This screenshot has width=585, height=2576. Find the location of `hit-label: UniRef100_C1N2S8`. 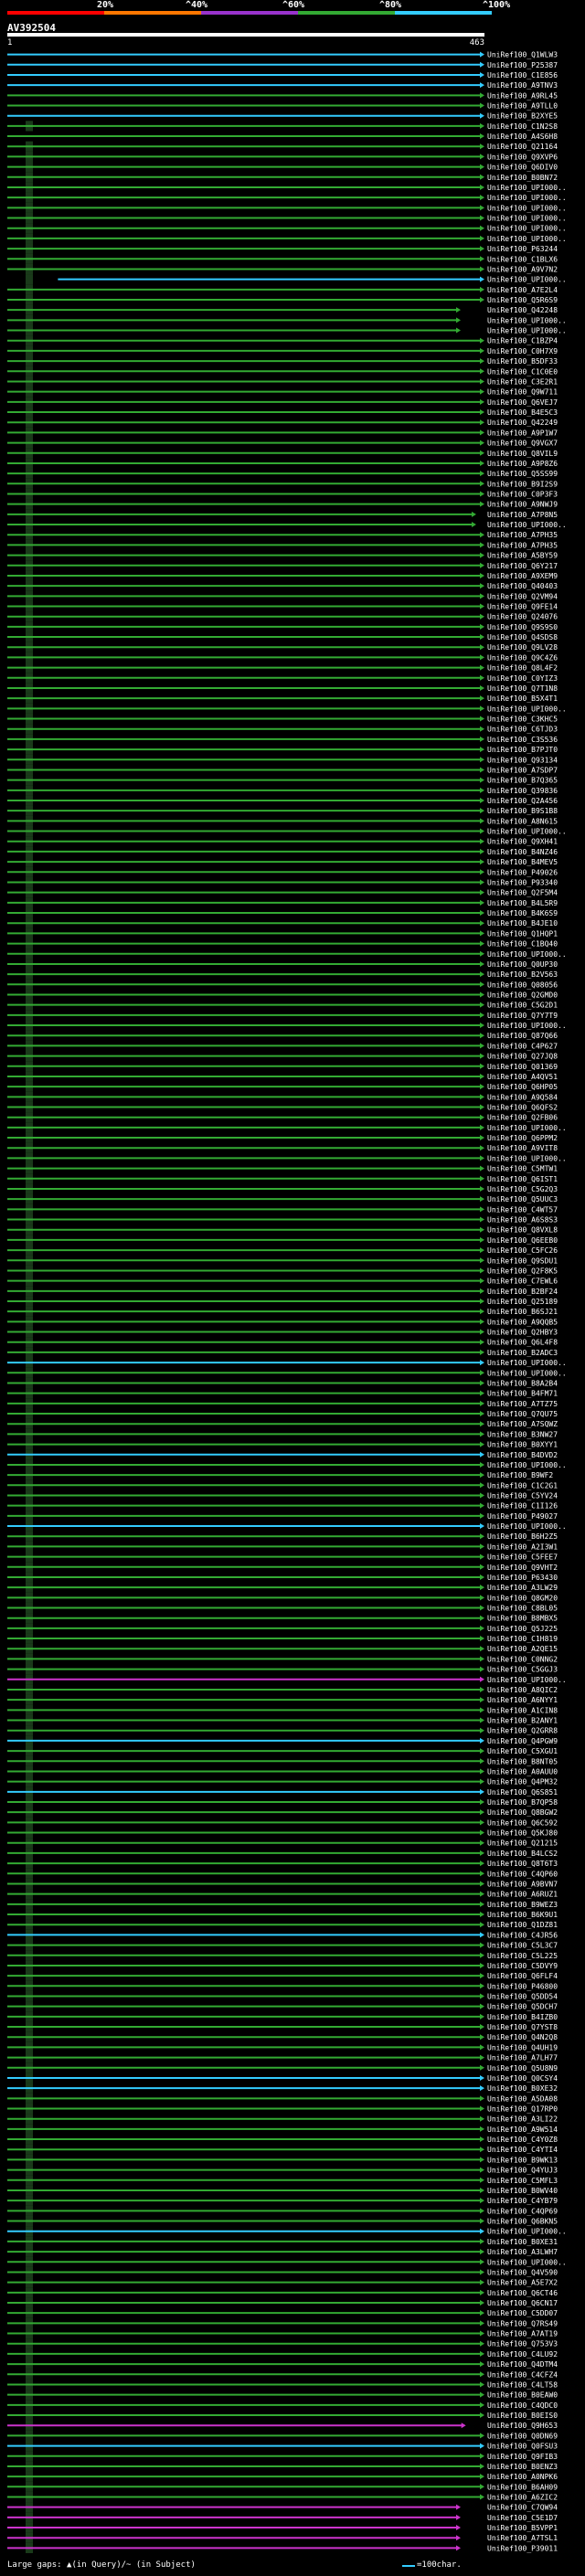

hit-label: UniRef100_C1N2S8 is located at coordinates (522, 126).